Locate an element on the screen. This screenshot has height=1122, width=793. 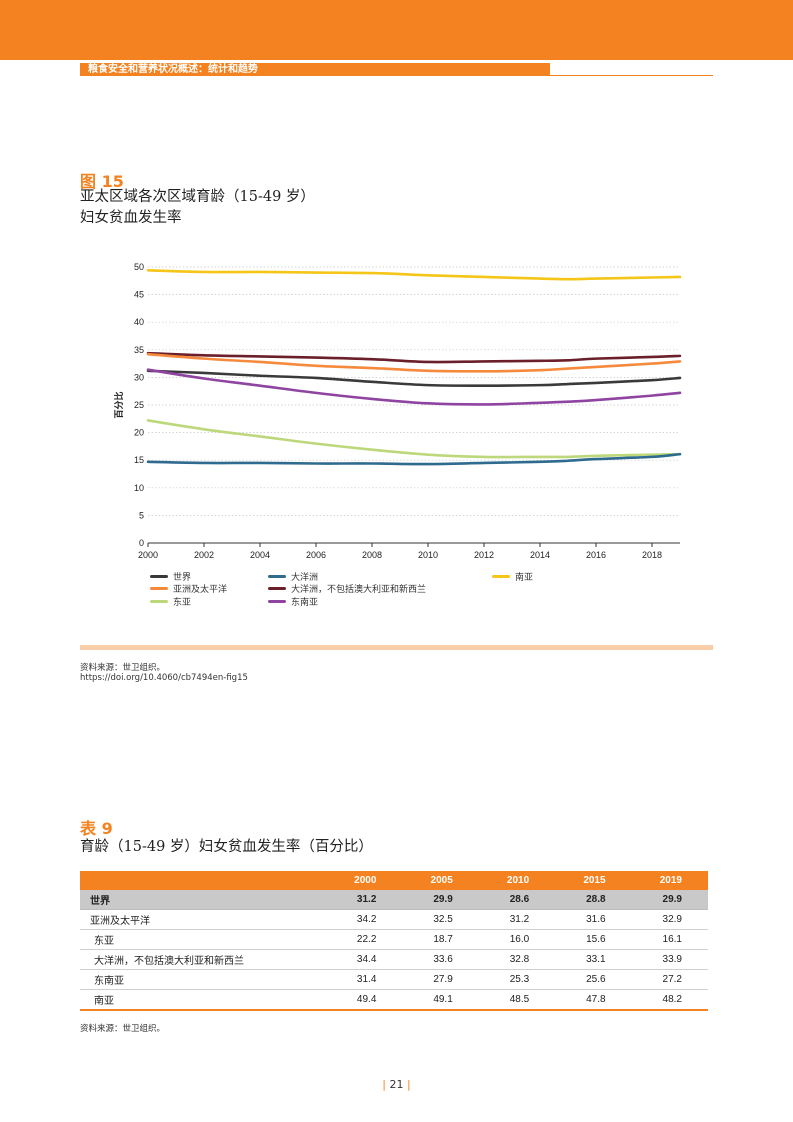
top-color-band is located at coordinates (396, 30).